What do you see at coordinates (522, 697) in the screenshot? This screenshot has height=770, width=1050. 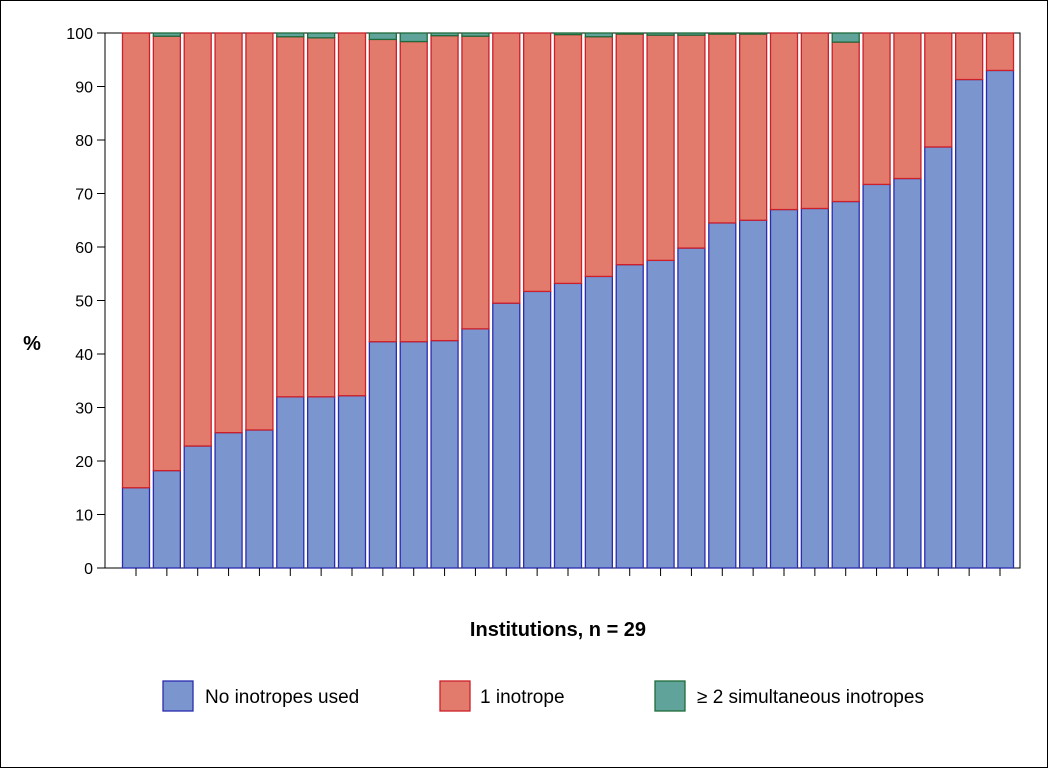 I see `legend-label-one-inotrope: 1 inotrope` at bounding box center [522, 697].